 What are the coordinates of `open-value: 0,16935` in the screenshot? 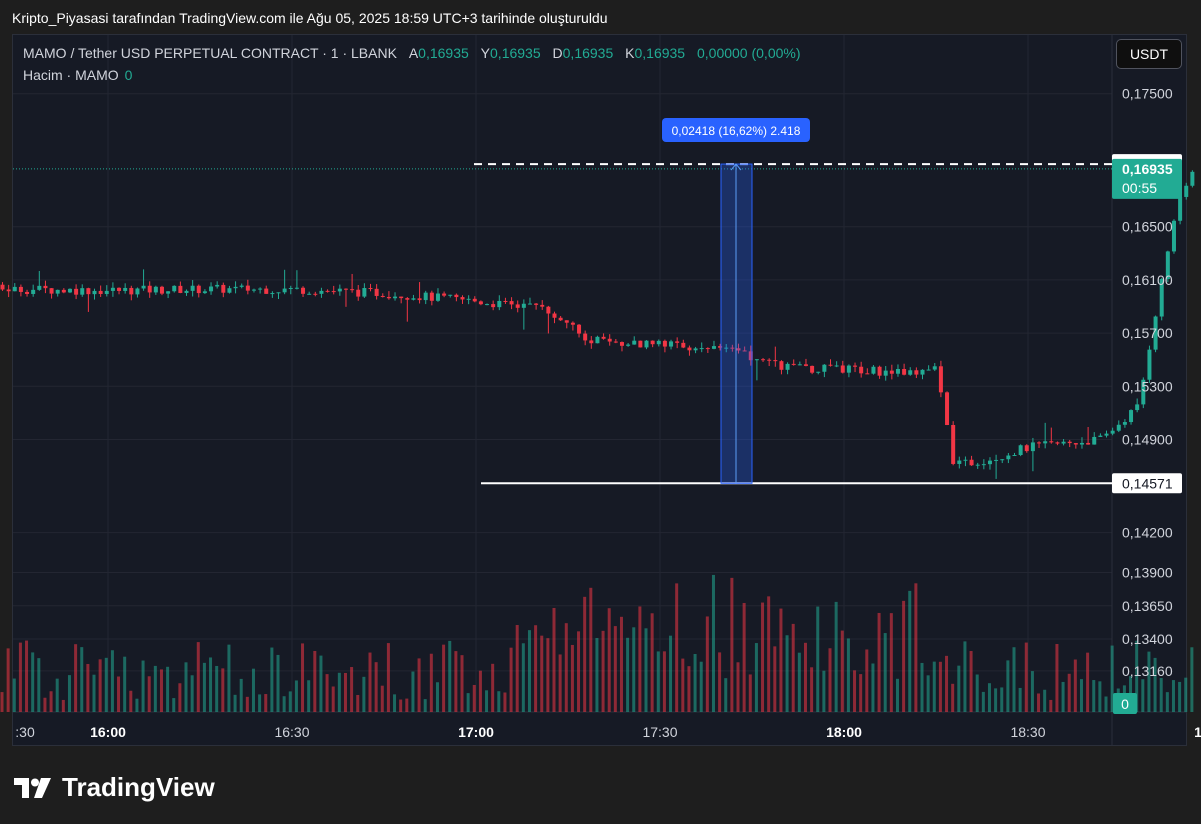 It's located at (443, 53).